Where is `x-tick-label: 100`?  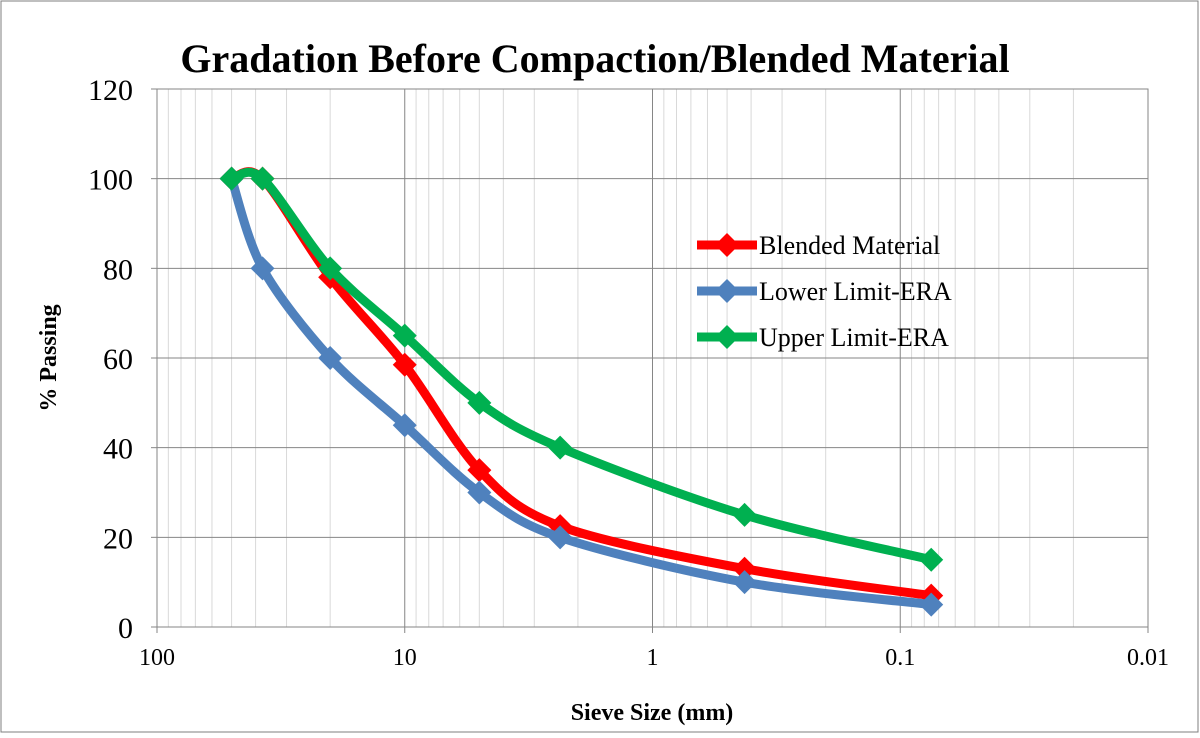 x-tick-label: 100 is located at coordinates (157, 658).